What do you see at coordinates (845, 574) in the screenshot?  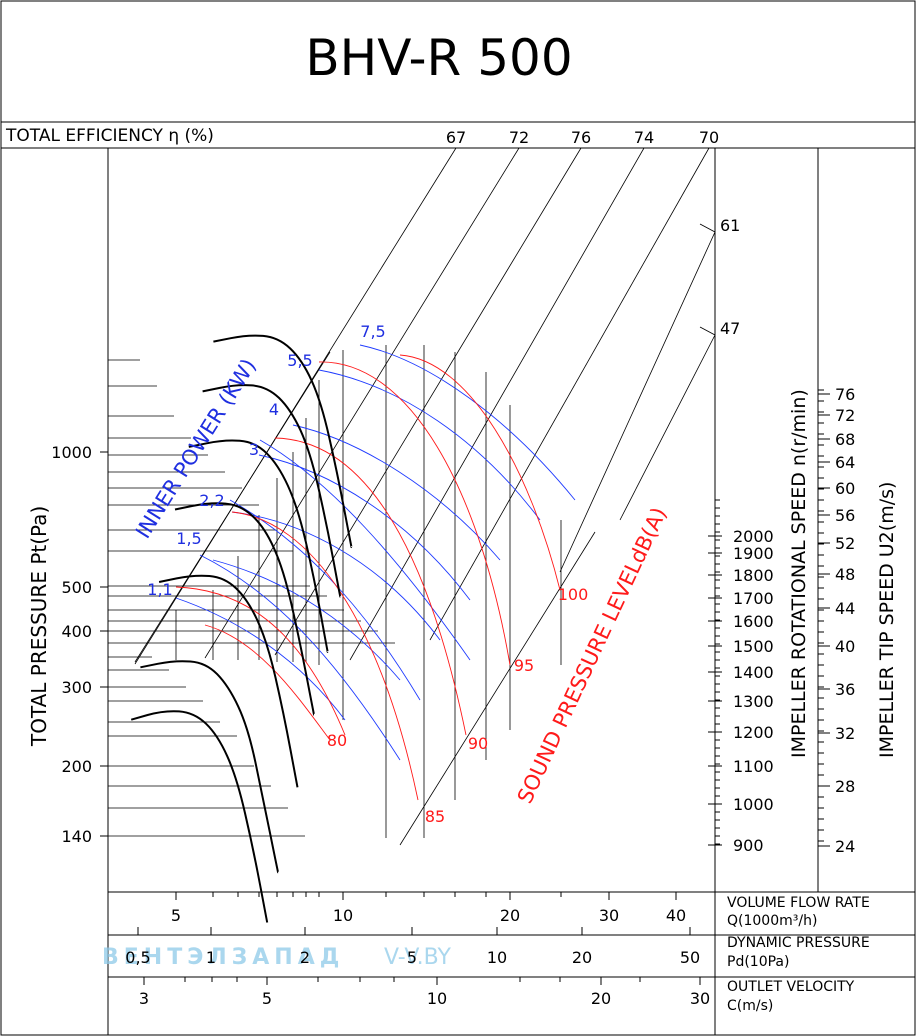 I see `tip-tick-label: 48` at bounding box center [845, 574].